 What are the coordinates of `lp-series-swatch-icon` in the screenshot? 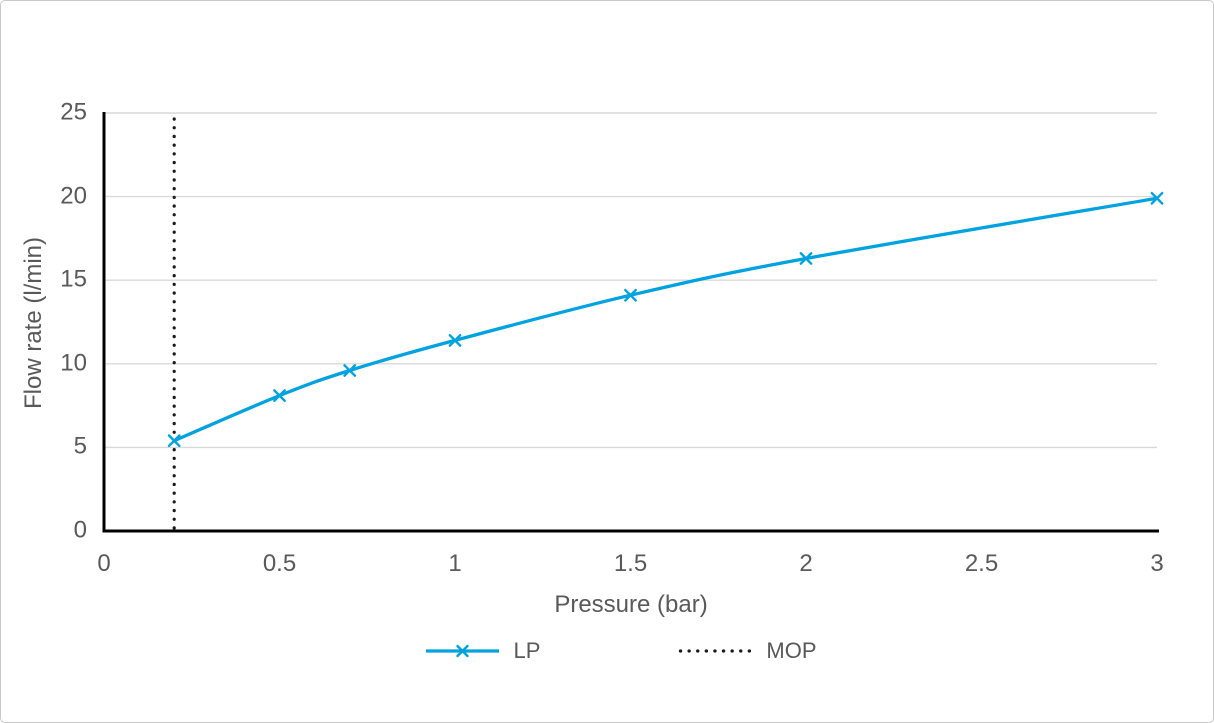 It's located at (463, 651).